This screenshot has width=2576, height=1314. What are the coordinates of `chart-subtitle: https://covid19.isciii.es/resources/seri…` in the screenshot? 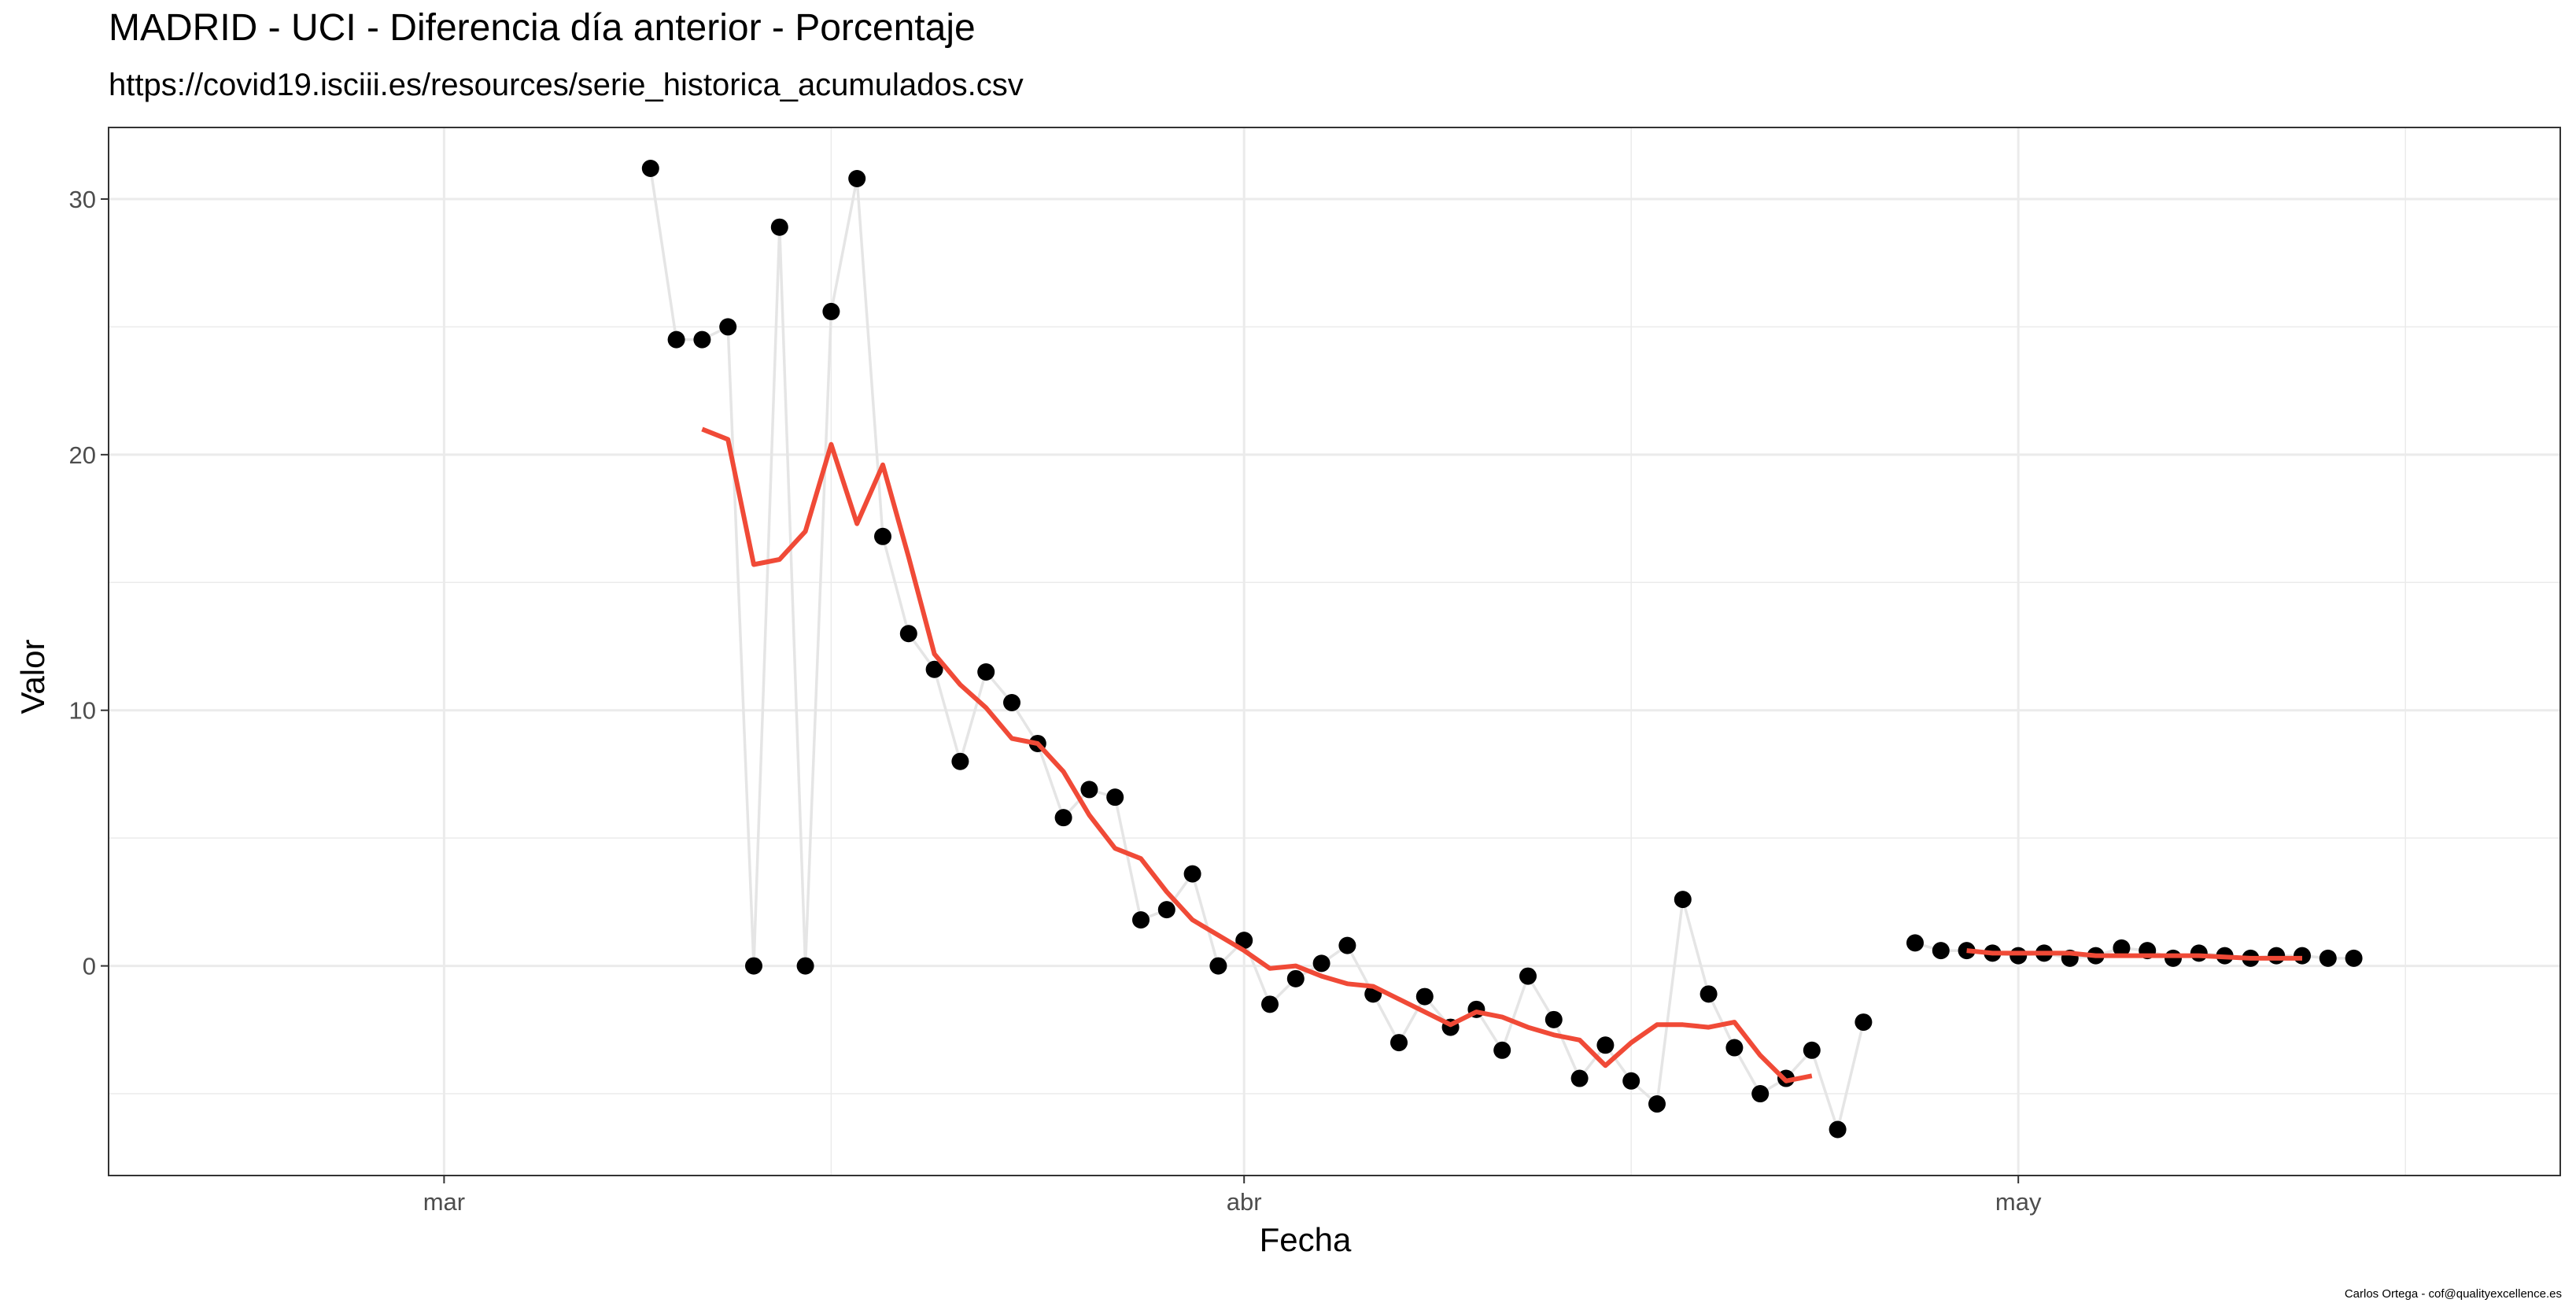 It's located at (566, 85).